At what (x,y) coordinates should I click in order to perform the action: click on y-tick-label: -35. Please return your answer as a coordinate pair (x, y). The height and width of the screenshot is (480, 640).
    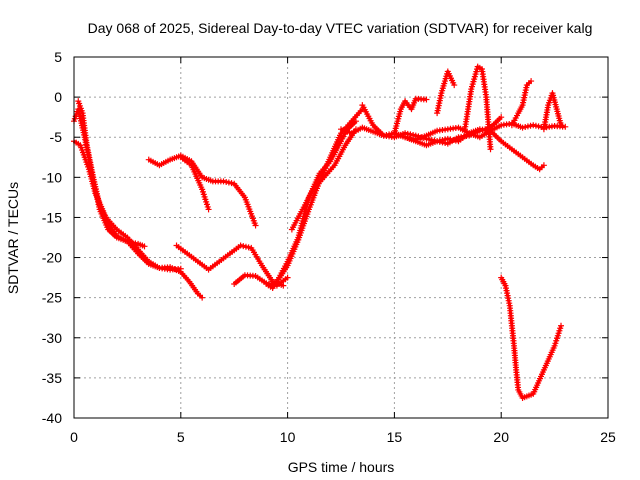
    Looking at the image, I should click on (52, 378).